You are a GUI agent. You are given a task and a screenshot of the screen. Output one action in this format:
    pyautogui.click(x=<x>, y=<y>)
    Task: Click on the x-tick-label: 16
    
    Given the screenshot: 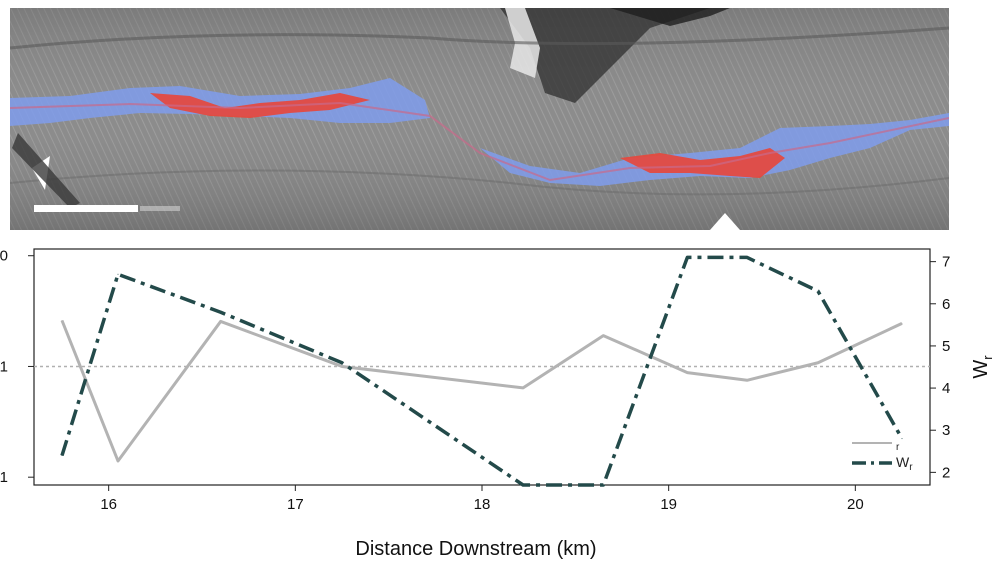 What is the action you would take?
    pyautogui.click(x=108, y=504)
    